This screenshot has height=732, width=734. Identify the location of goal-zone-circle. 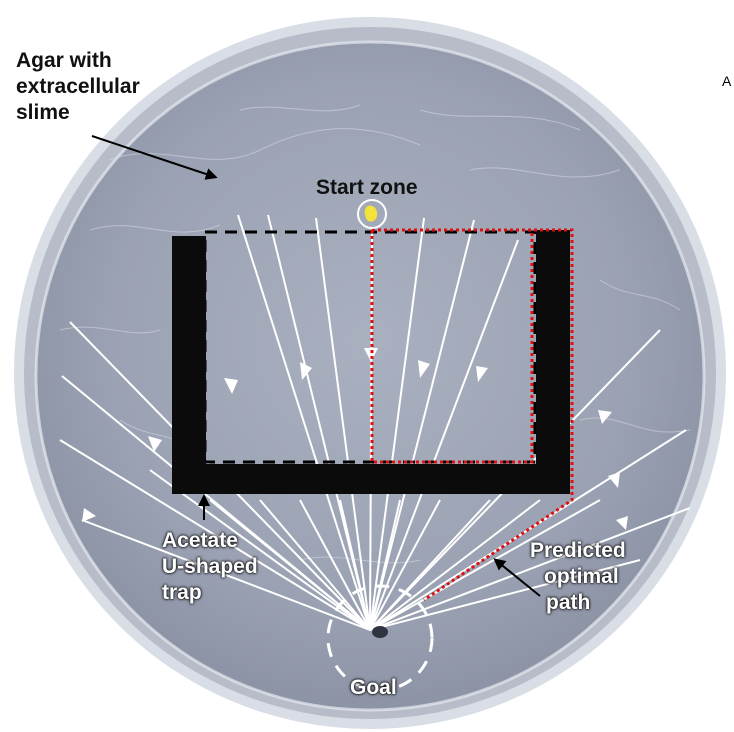
(380, 638).